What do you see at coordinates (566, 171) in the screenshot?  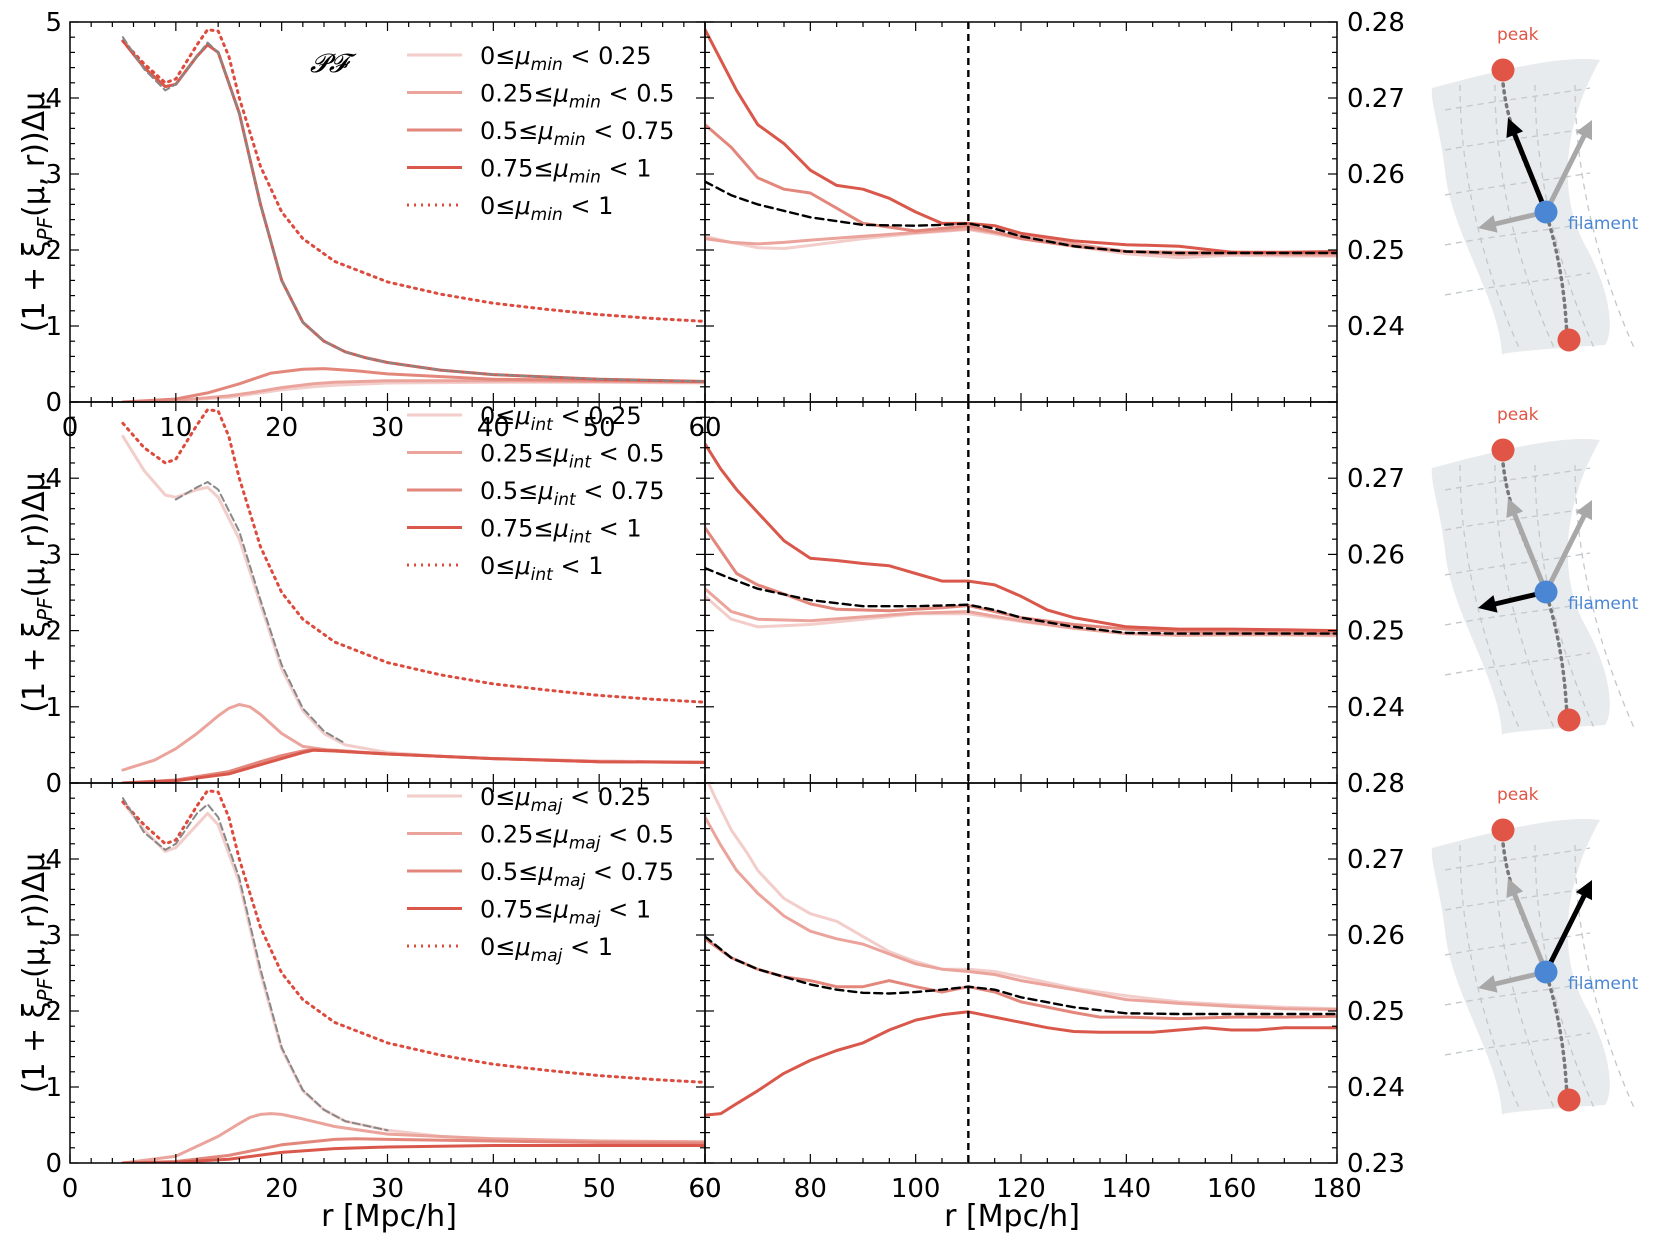 I see `legend-label: 0.75≤μmin < 1` at bounding box center [566, 171].